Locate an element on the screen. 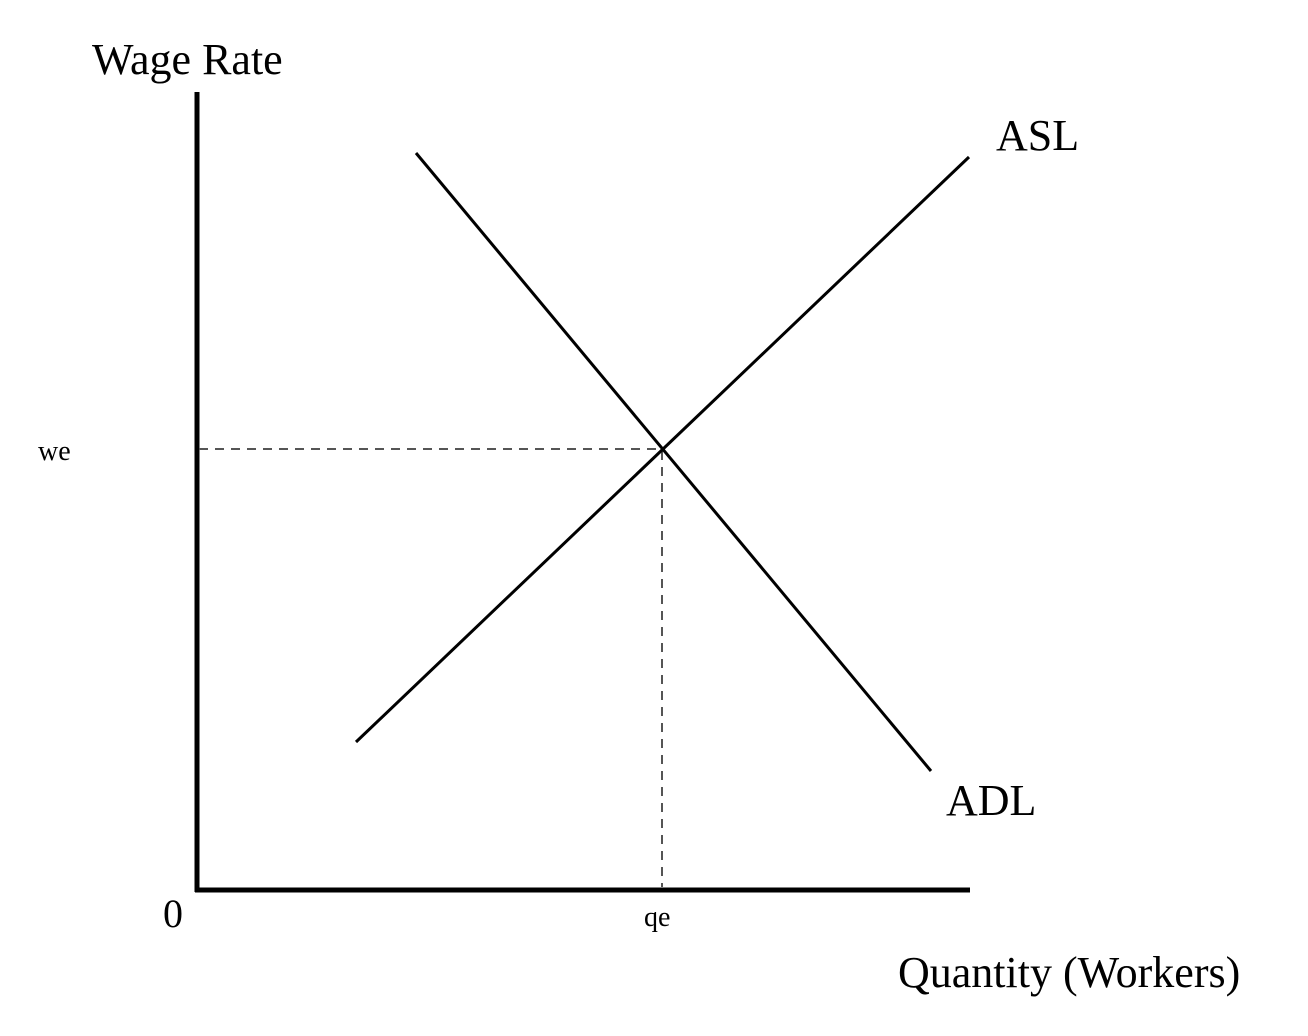 This screenshot has width=1308, height=1036. supply-curve-label: ASL is located at coordinates (1038, 135).